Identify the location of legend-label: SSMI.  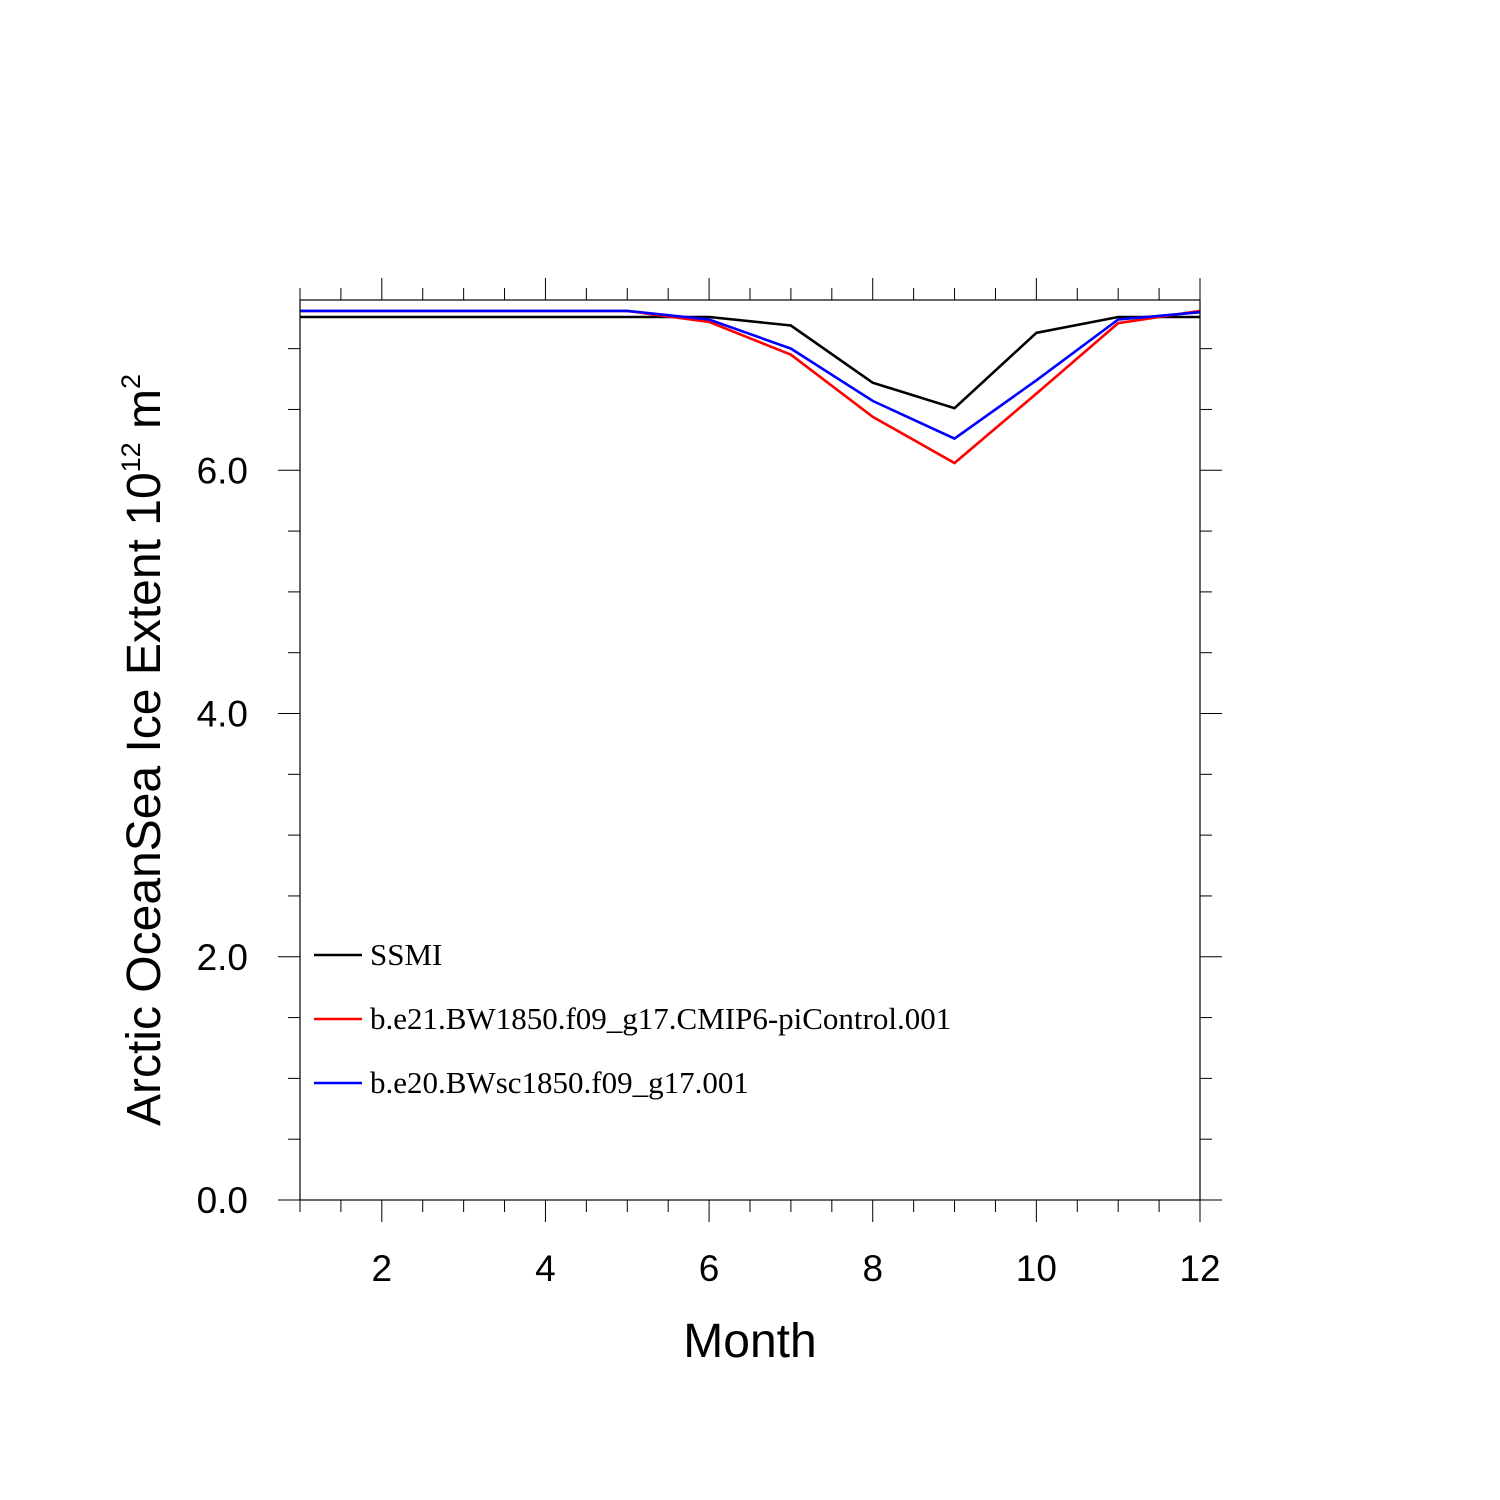
(406, 954).